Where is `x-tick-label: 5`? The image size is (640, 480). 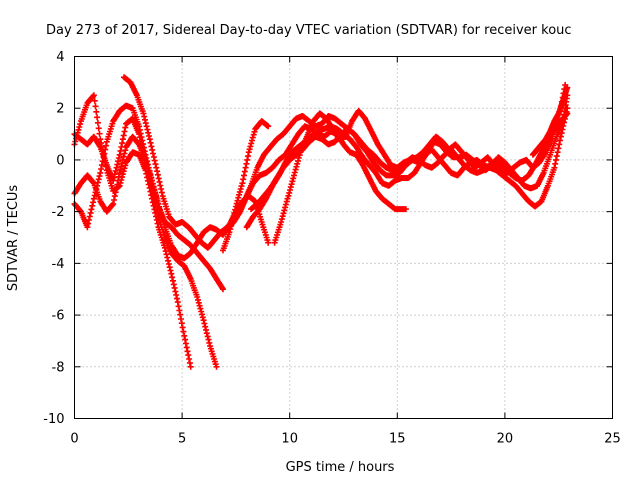 x-tick-label: 5 is located at coordinates (182, 439).